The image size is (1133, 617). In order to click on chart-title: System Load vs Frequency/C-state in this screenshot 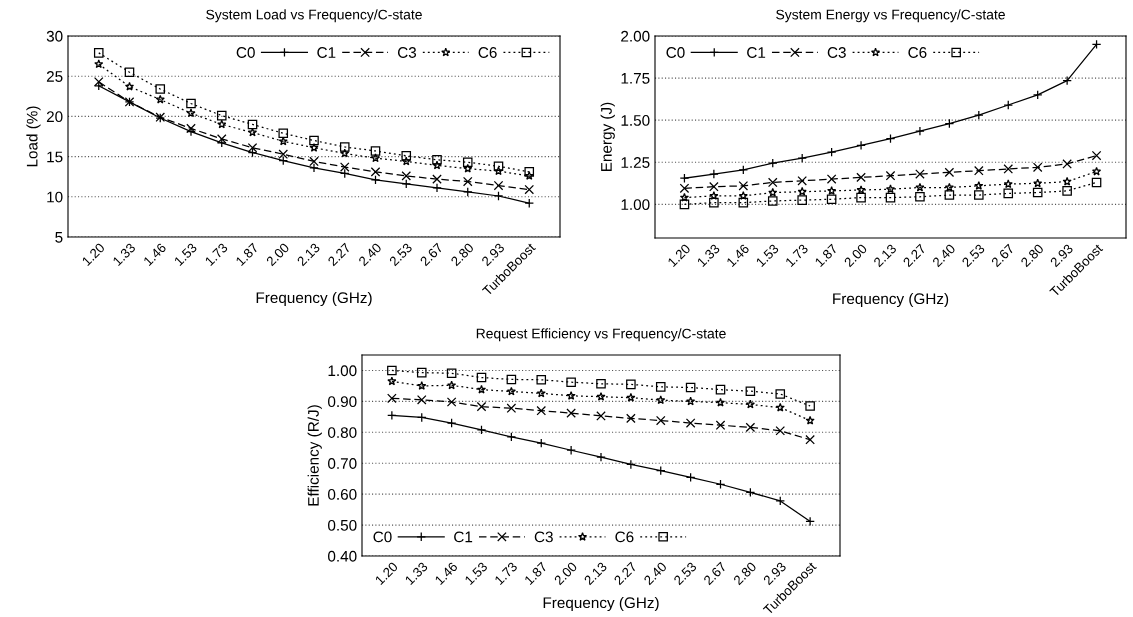, I will do `click(314, 16)`.